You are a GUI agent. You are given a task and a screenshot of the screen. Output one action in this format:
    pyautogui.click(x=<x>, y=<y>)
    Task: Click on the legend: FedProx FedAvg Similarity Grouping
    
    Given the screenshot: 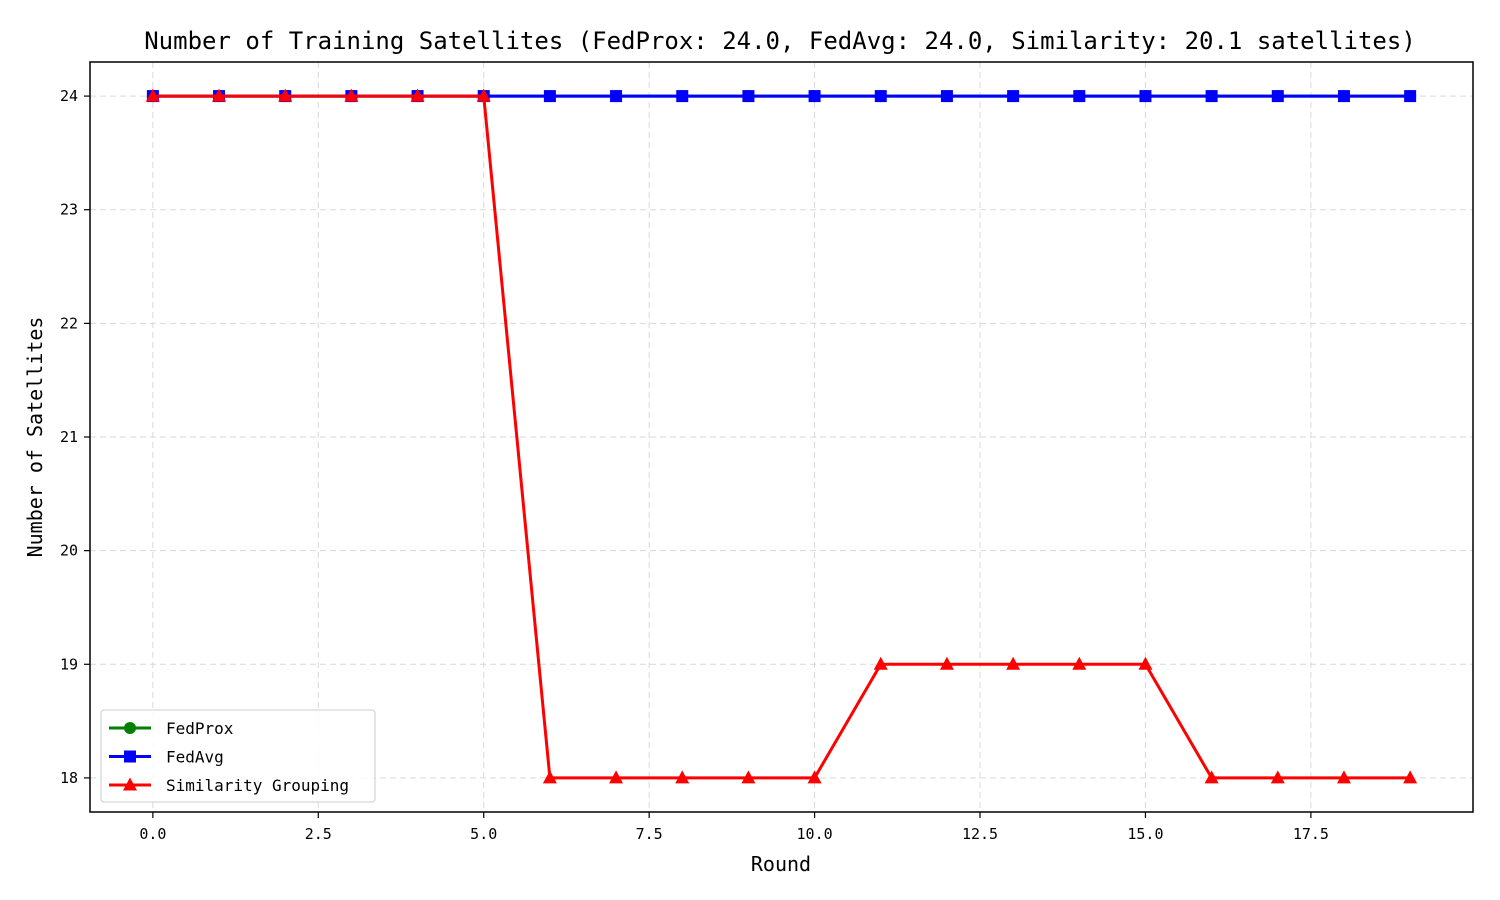 What is the action you would take?
    pyautogui.click(x=238, y=756)
    